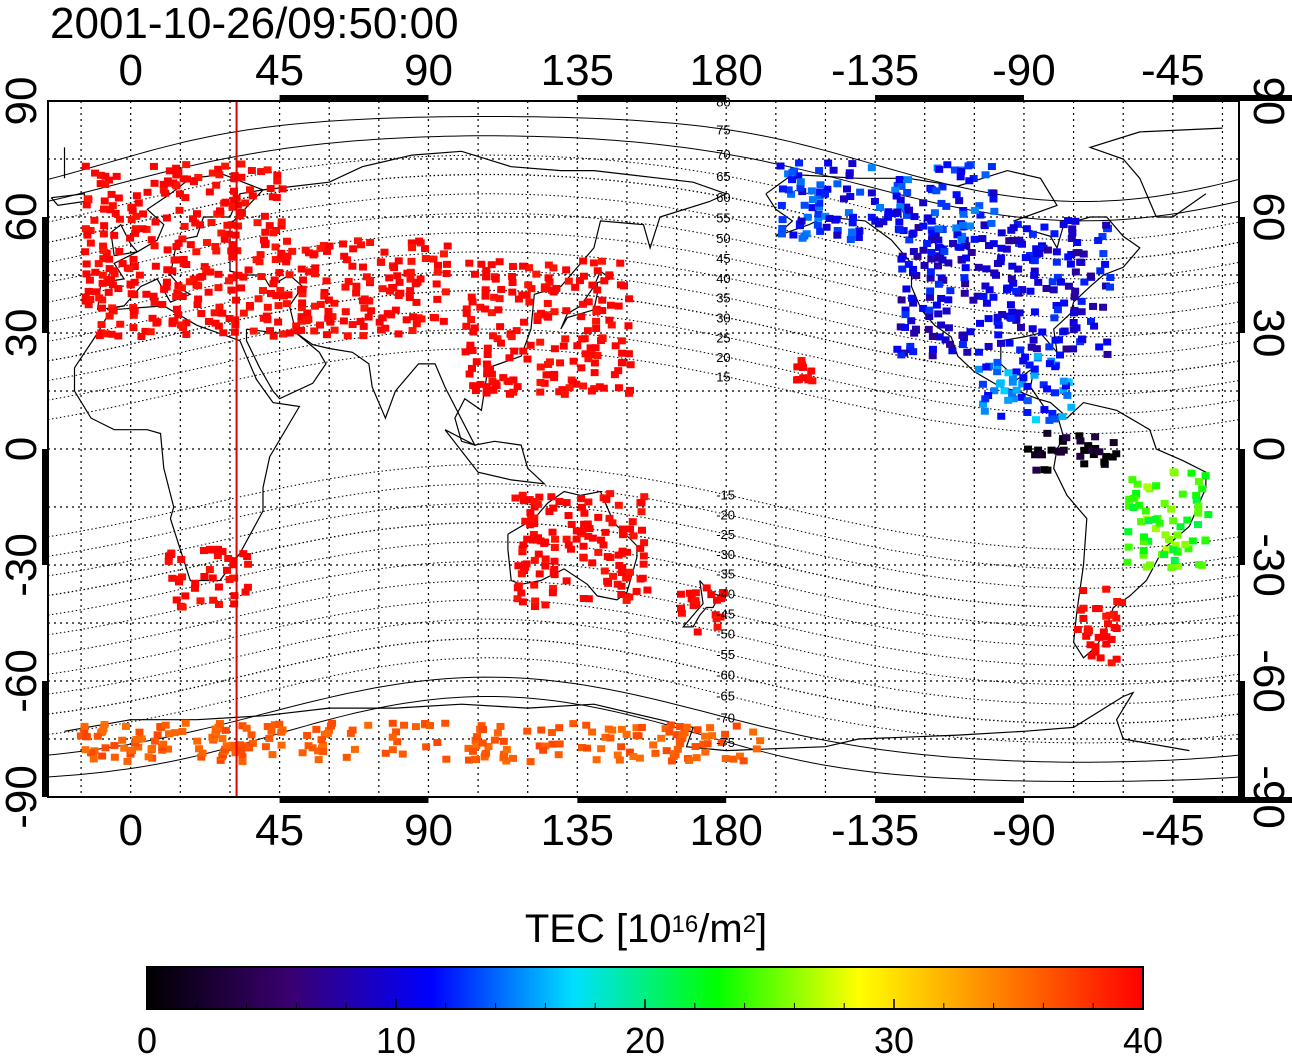 The height and width of the screenshot is (1057, 1292). I want to click on contour-label: 60, so click(723, 197).